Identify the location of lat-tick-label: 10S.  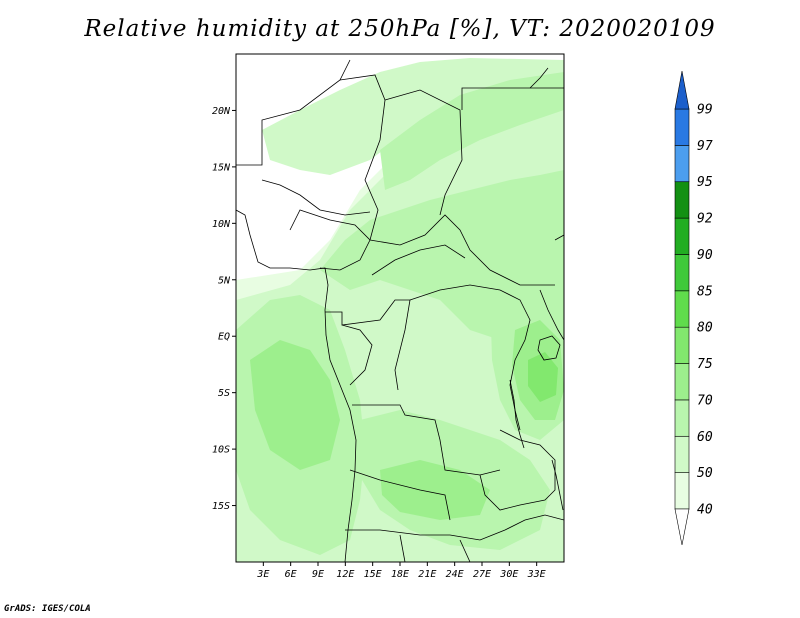
(221, 450).